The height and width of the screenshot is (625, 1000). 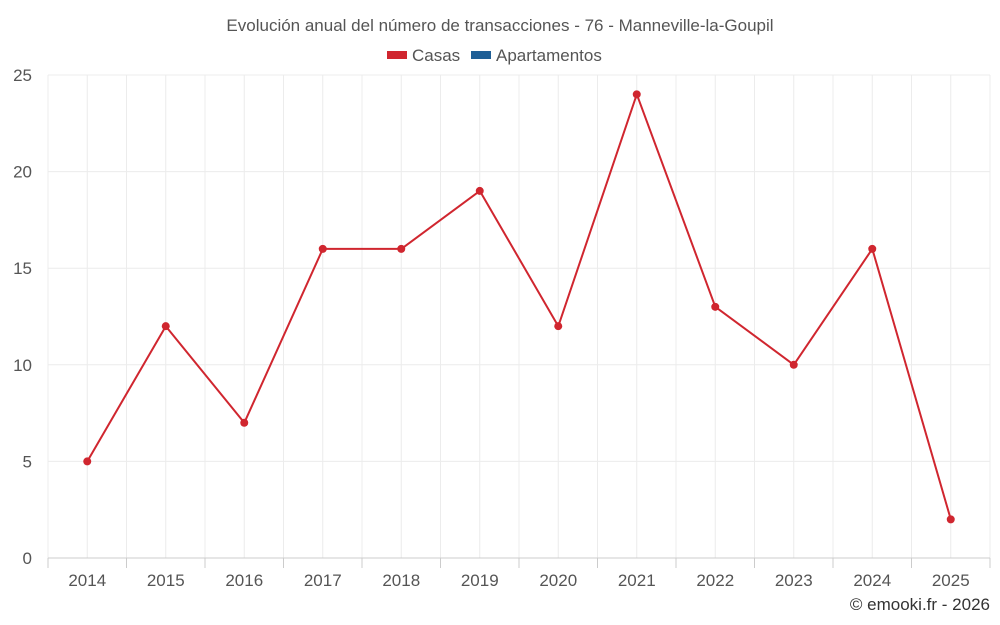 I want to click on data-point-casas-2019, so click(x=479, y=190).